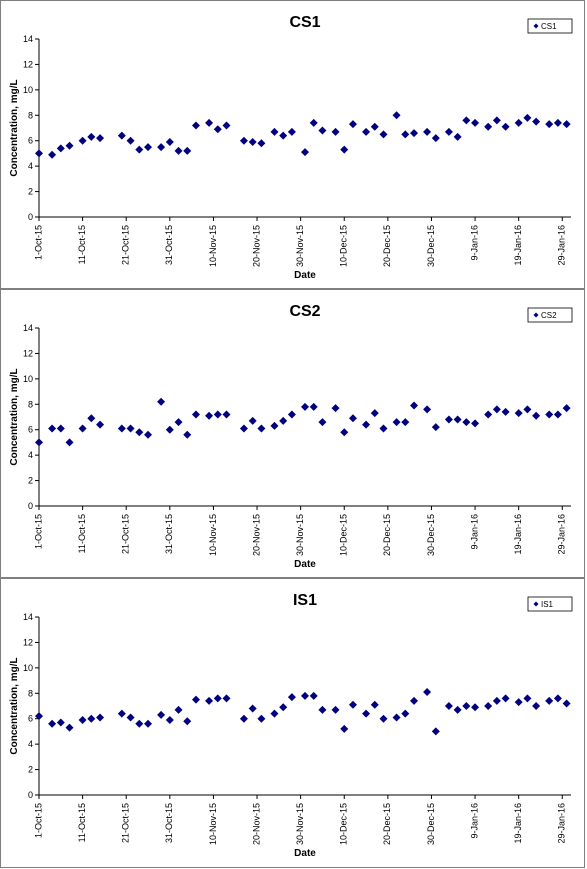 The image size is (587, 869). Describe the element at coordinates (126, 823) in the screenshot. I see `x-tick-label: 21-Oct-15` at that location.